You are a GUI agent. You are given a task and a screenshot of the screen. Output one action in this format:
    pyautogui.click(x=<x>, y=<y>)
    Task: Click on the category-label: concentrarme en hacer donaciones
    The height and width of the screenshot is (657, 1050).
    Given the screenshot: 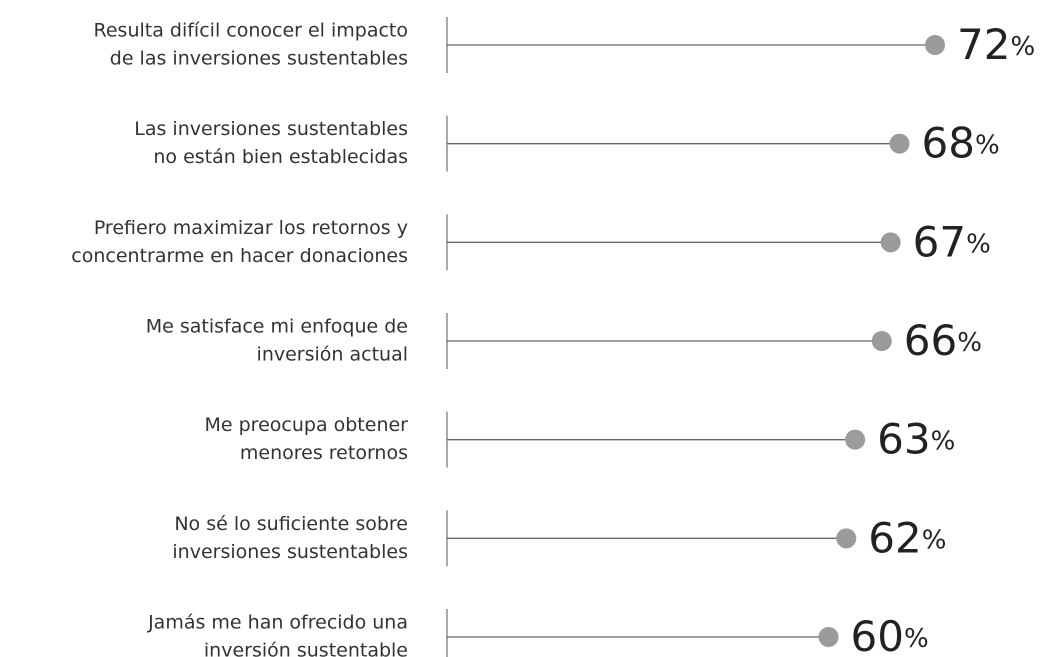 What is the action you would take?
    pyautogui.click(x=239, y=256)
    